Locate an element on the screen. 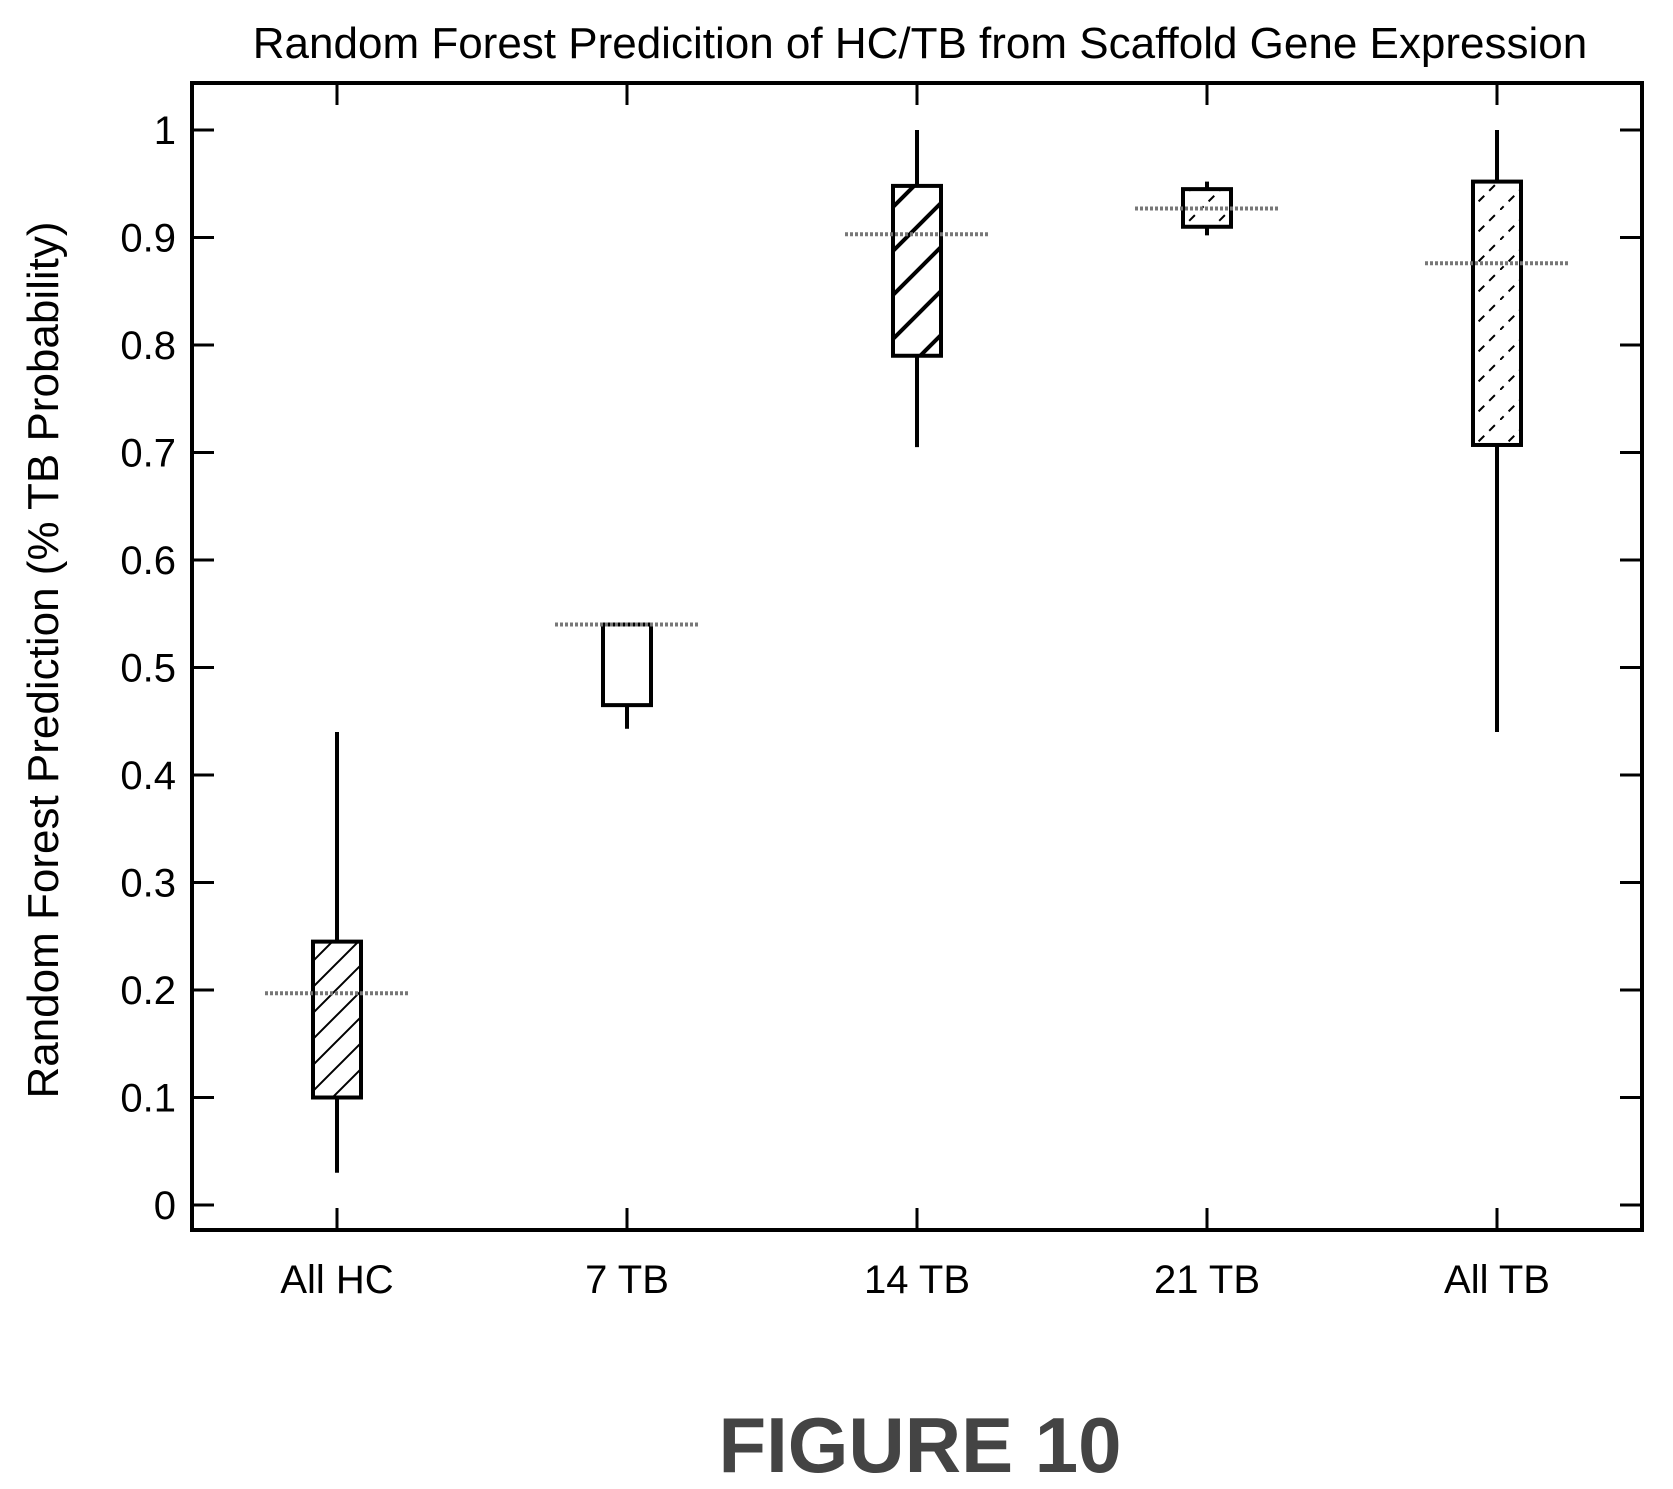  y-tick-label: 0.3 is located at coordinates (148, 884).